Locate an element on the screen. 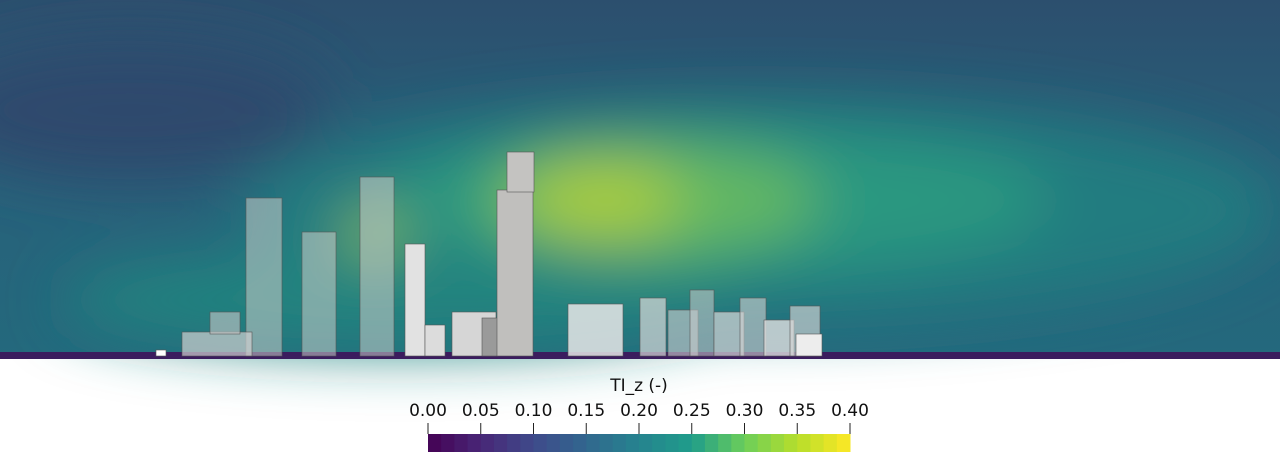  colorbar-title: TI_z (-) is located at coordinates (638, 386).